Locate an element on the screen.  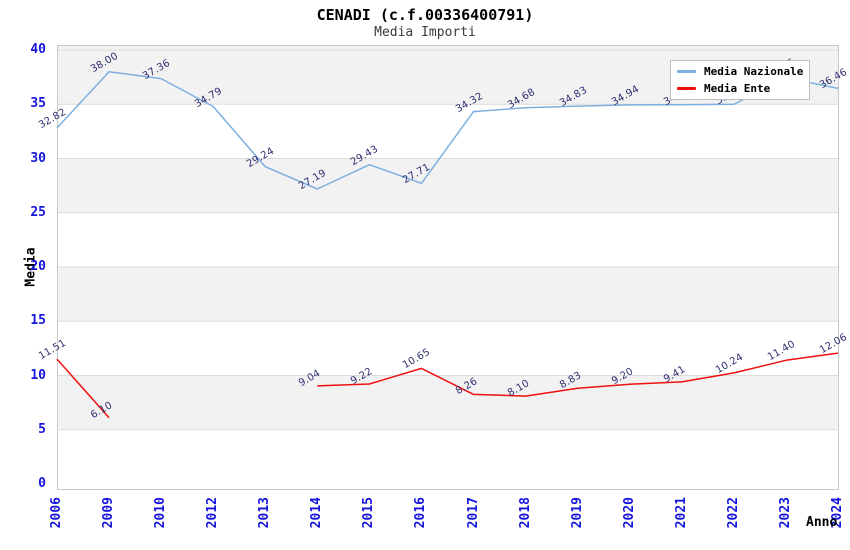
y-tick-label: 35 is located at coordinates (38, 104).